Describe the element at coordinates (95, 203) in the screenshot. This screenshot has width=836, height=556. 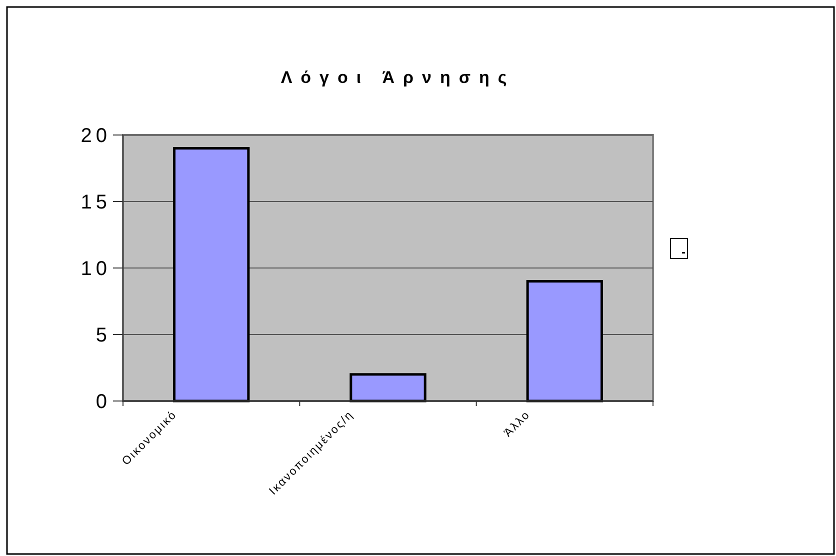
I see `y-tick-label: 15` at that location.